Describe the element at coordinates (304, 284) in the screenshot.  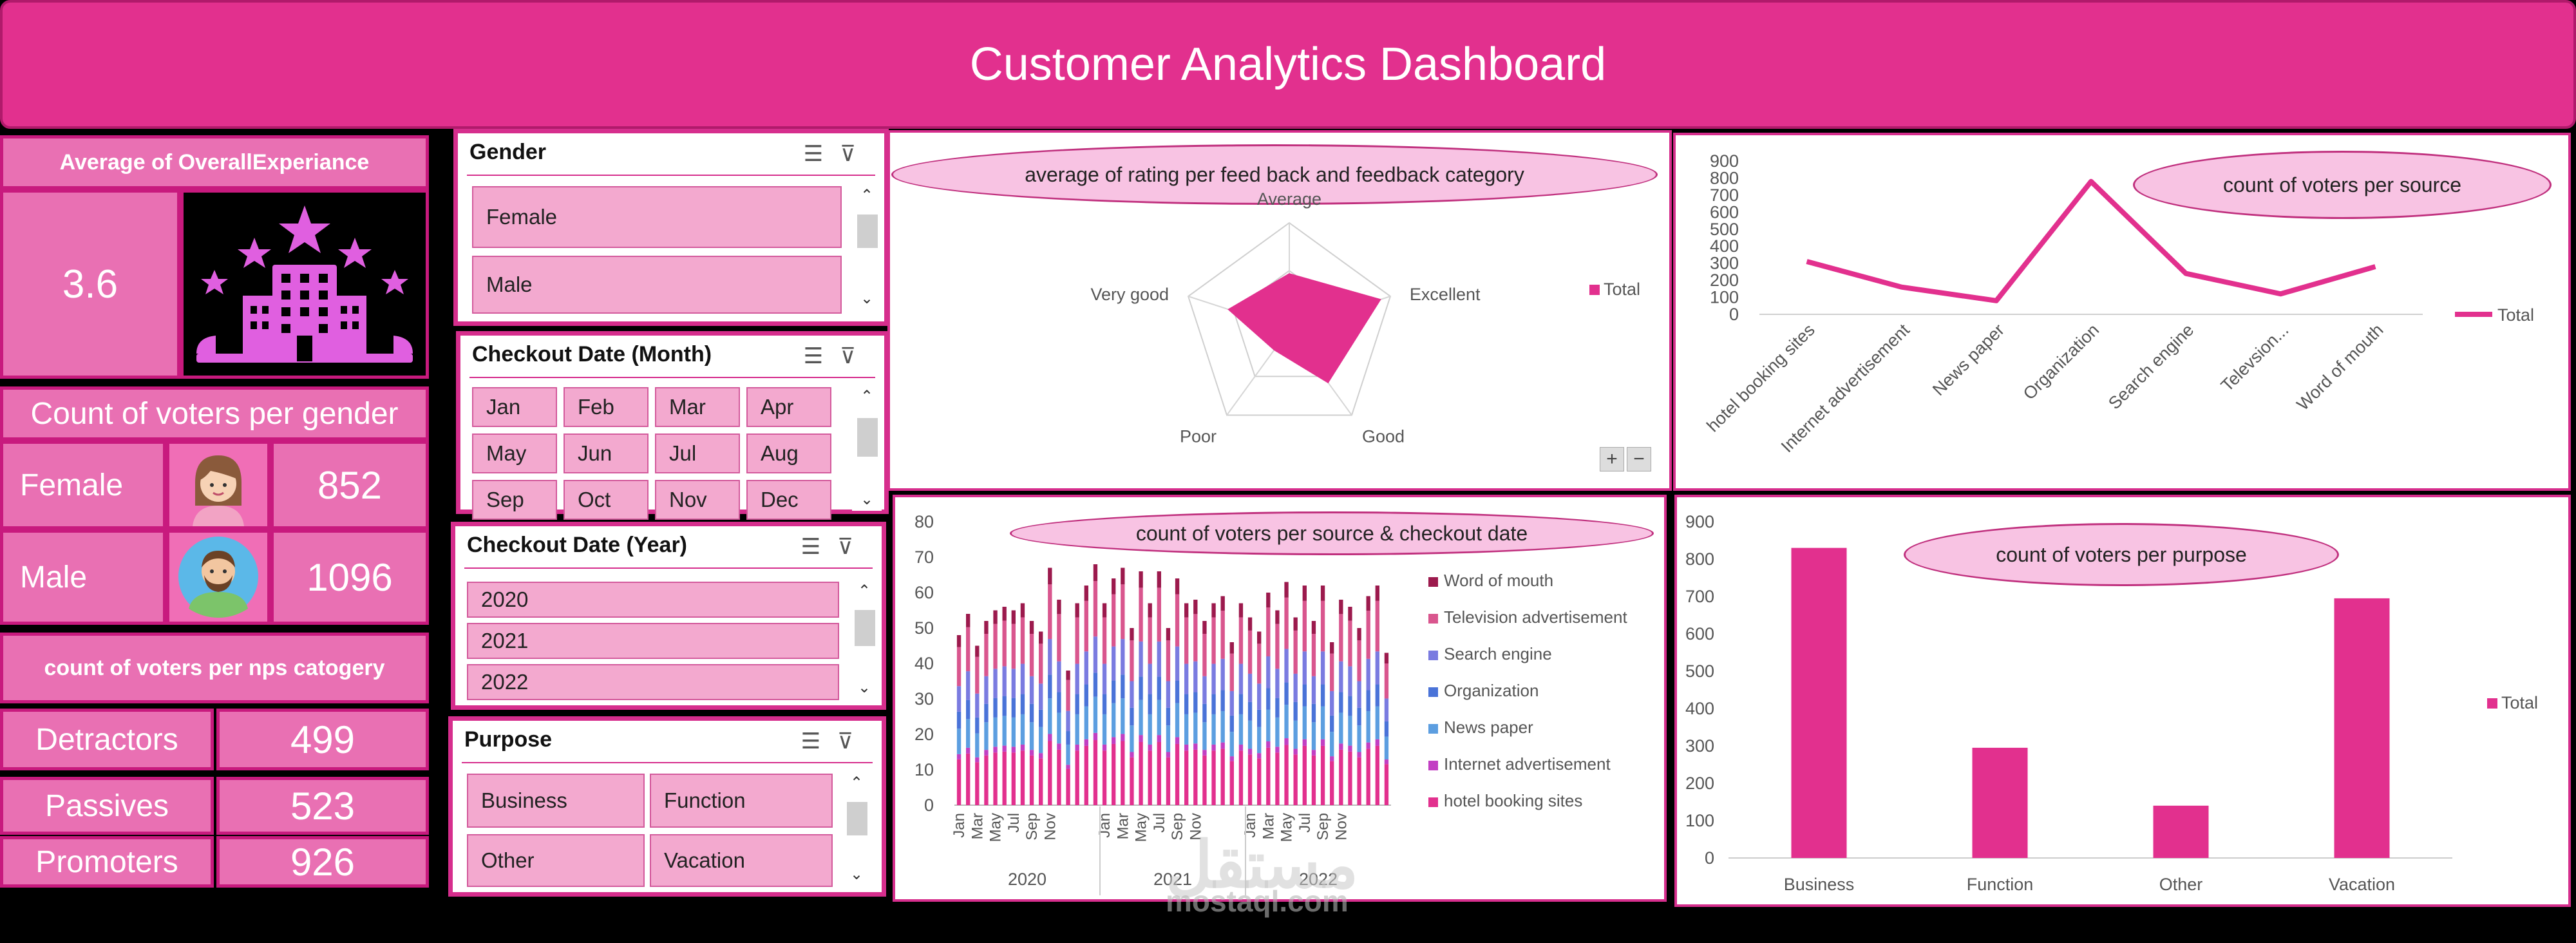
I see `hotel-stars-icon` at that location.